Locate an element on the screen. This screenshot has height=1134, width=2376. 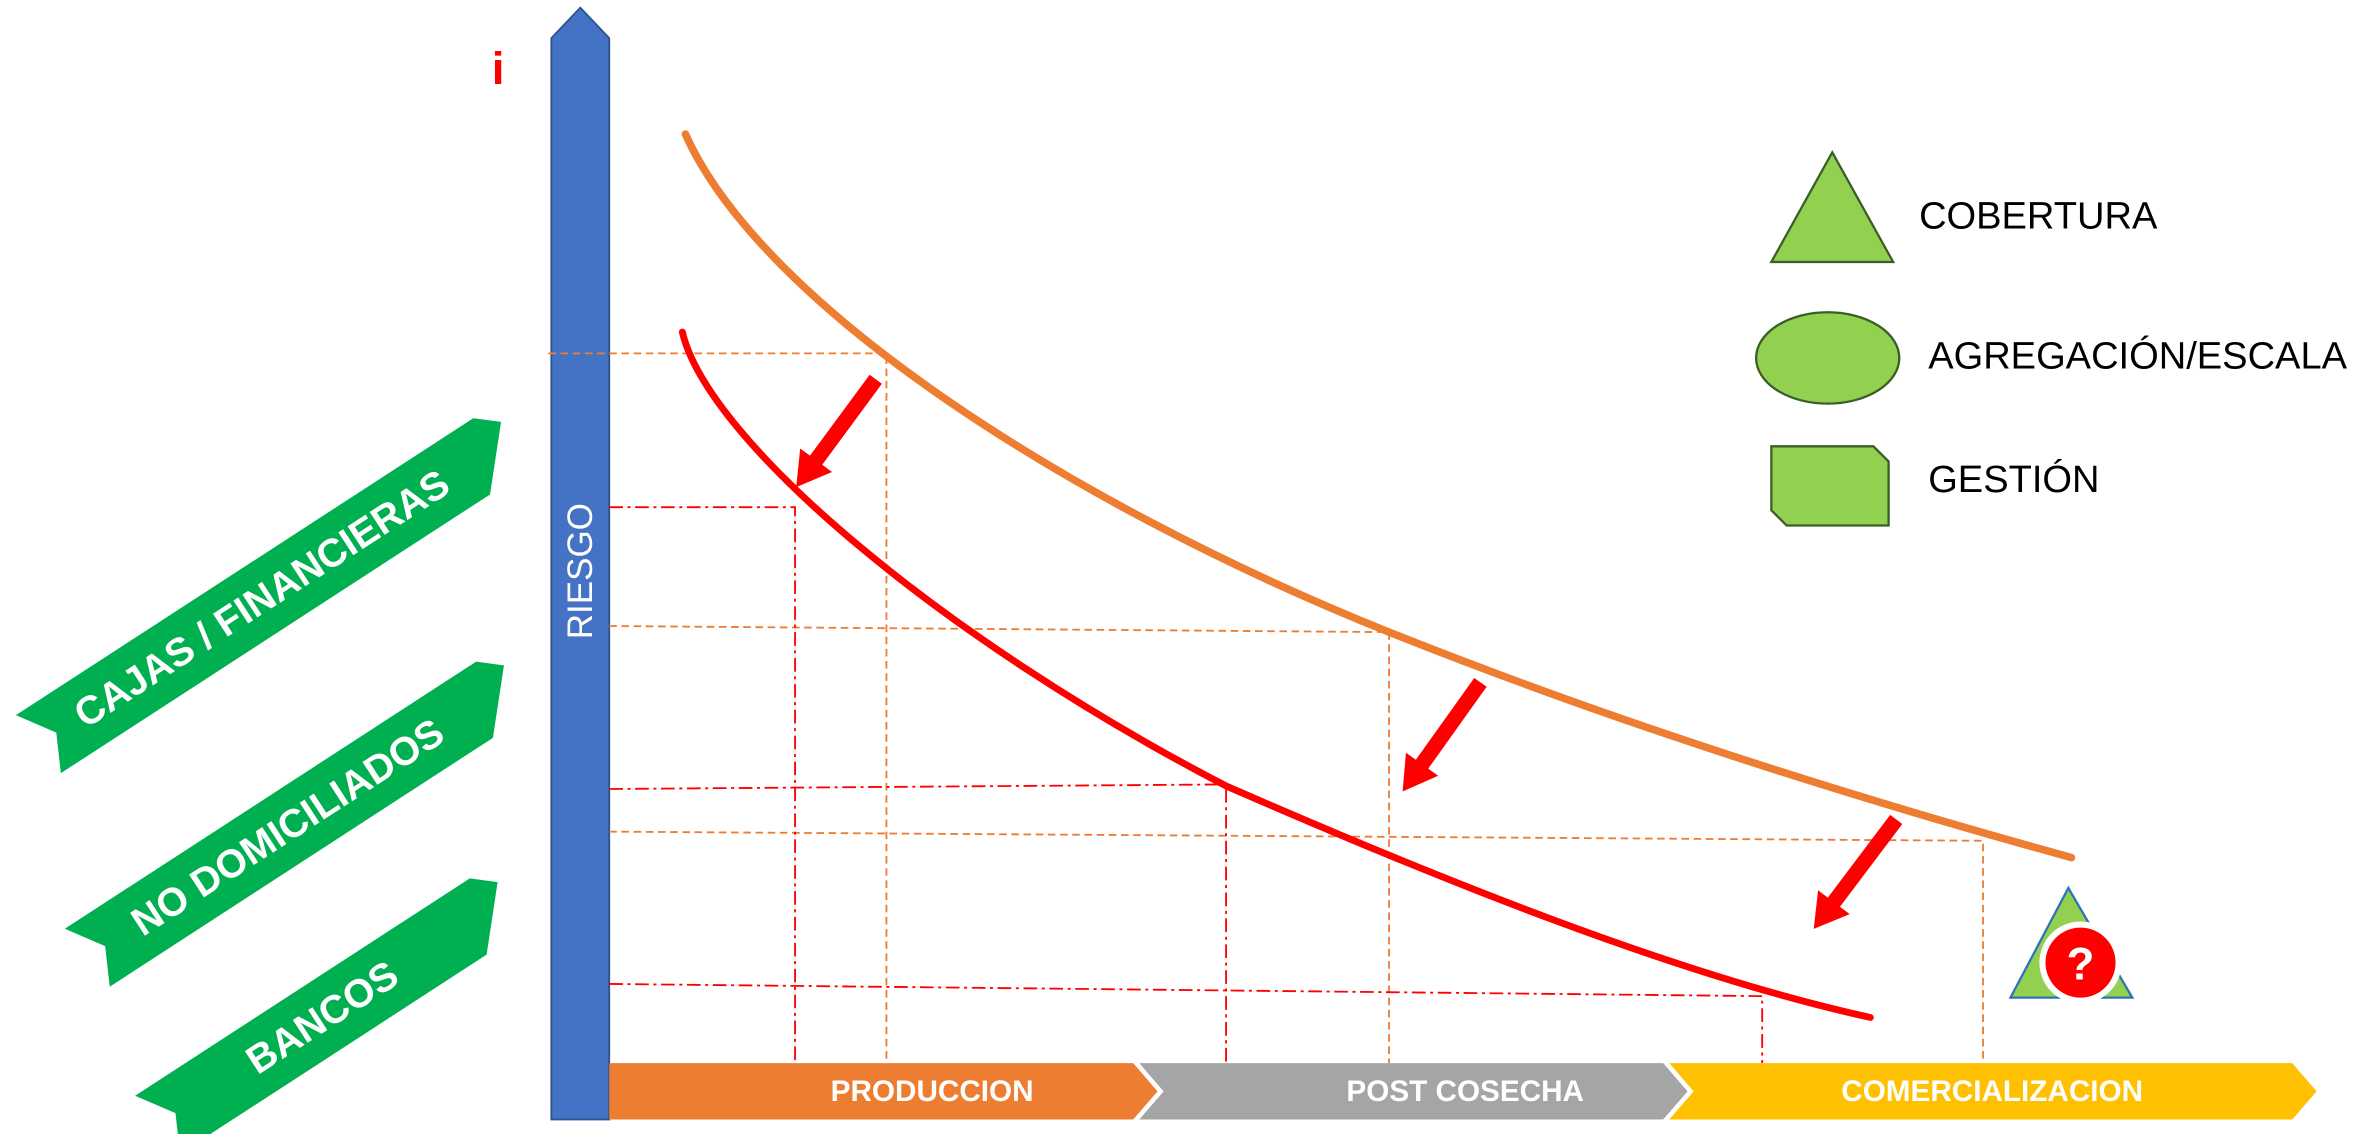
guide-line-upper-production is located at coordinates (718, 708).